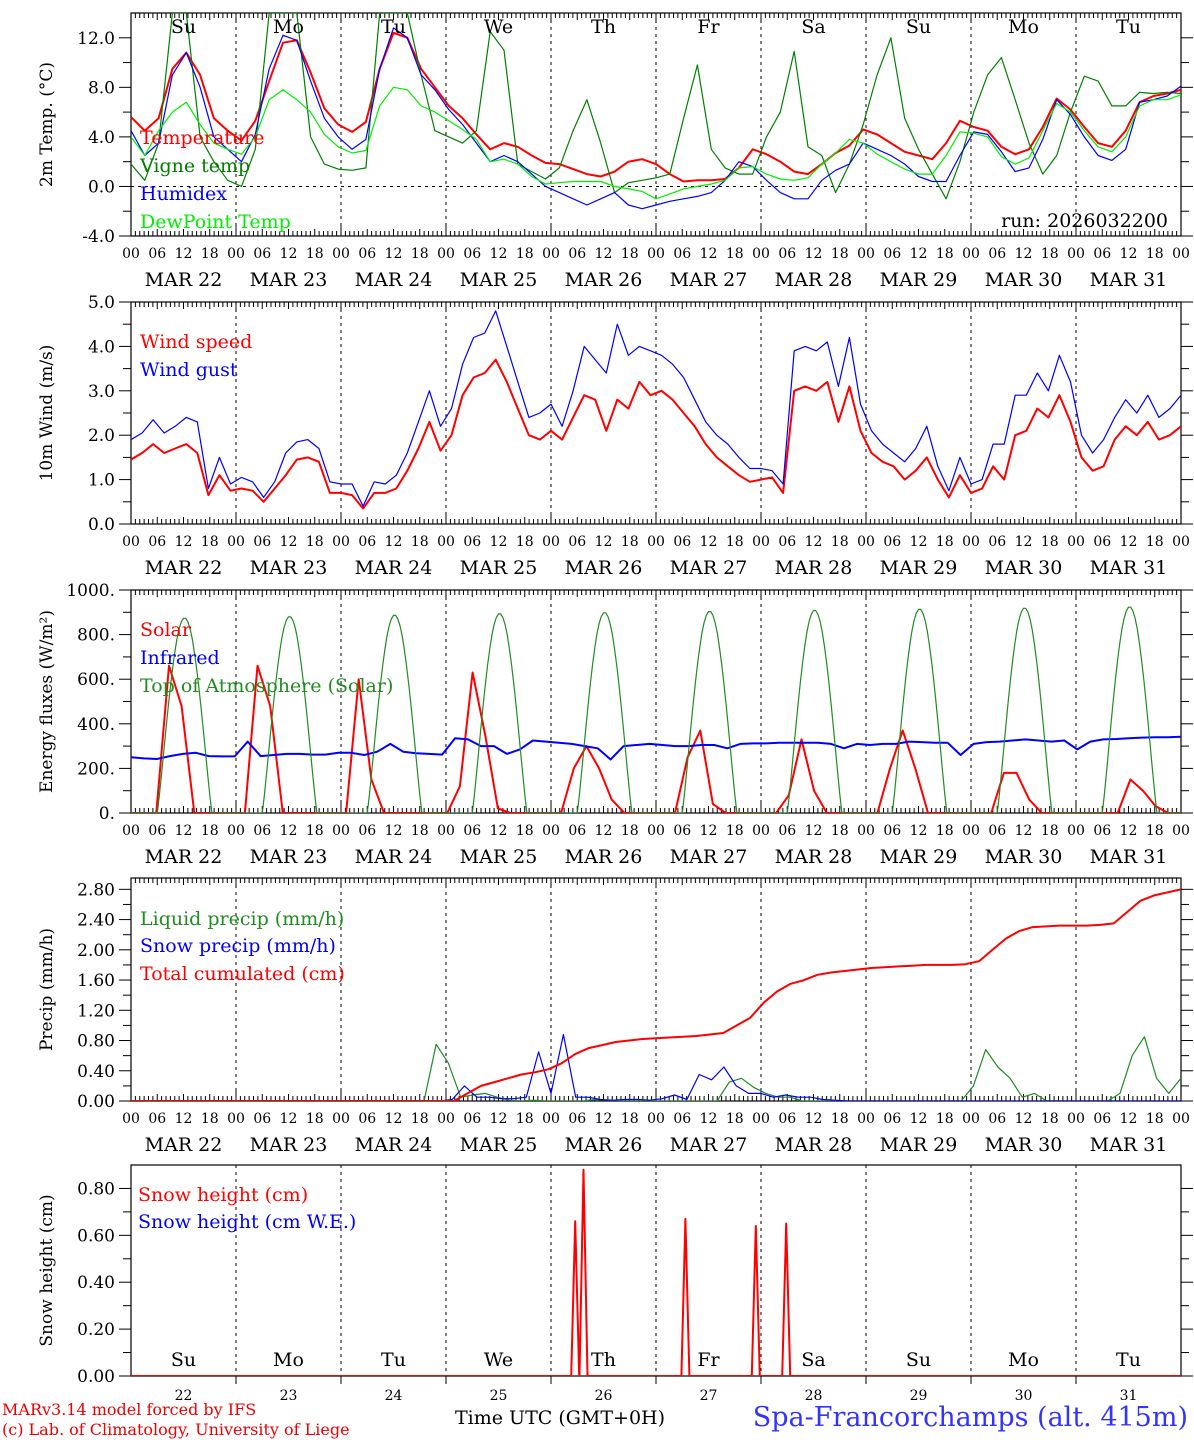  What do you see at coordinates (96, 636) in the screenshot?
I see `y-tick-label: 800.` at bounding box center [96, 636].